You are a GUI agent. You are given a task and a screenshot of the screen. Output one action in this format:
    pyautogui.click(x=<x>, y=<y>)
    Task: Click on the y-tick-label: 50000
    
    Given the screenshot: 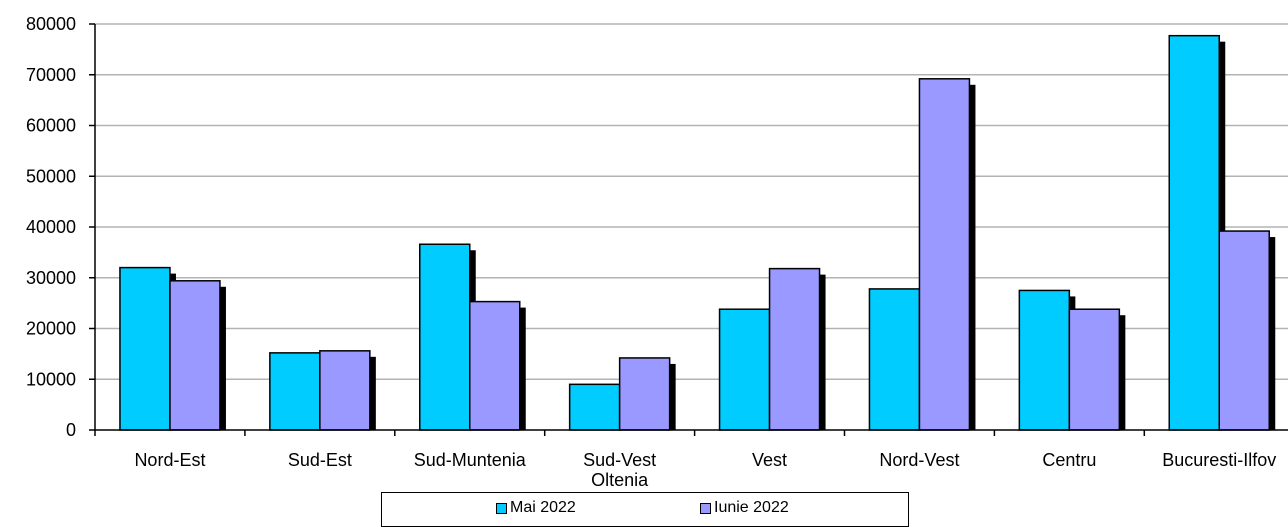 What is the action you would take?
    pyautogui.click(x=51, y=176)
    